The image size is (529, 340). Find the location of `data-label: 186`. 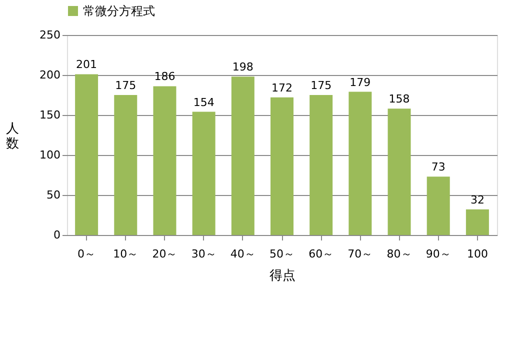

data-label: 186 is located at coordinates (165, 77).